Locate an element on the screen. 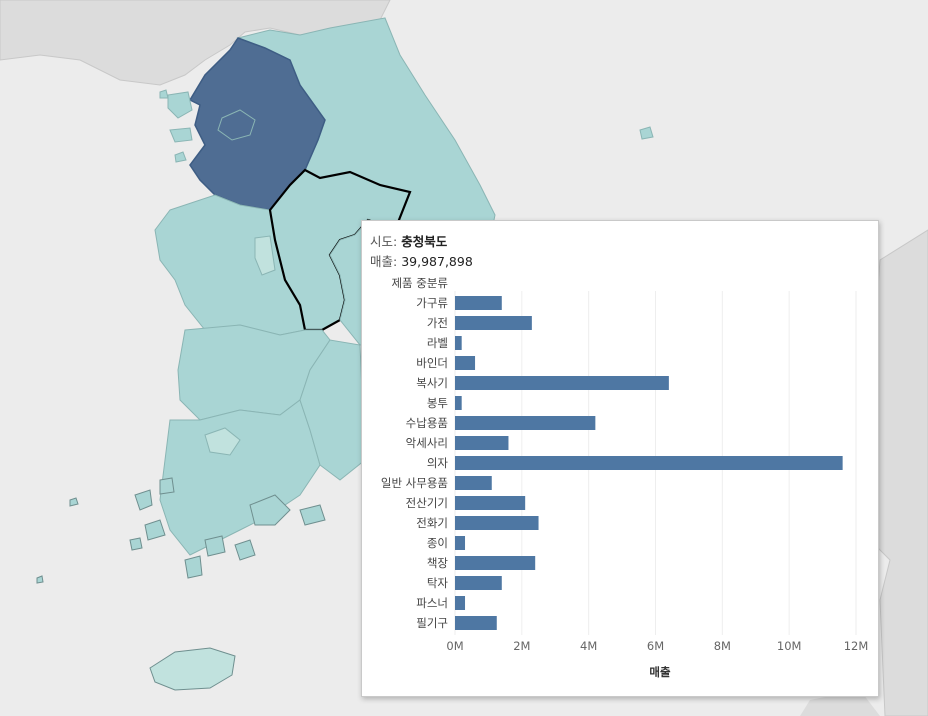  tooltip-sales-label: 매출: is located at coordinates (384, 261).